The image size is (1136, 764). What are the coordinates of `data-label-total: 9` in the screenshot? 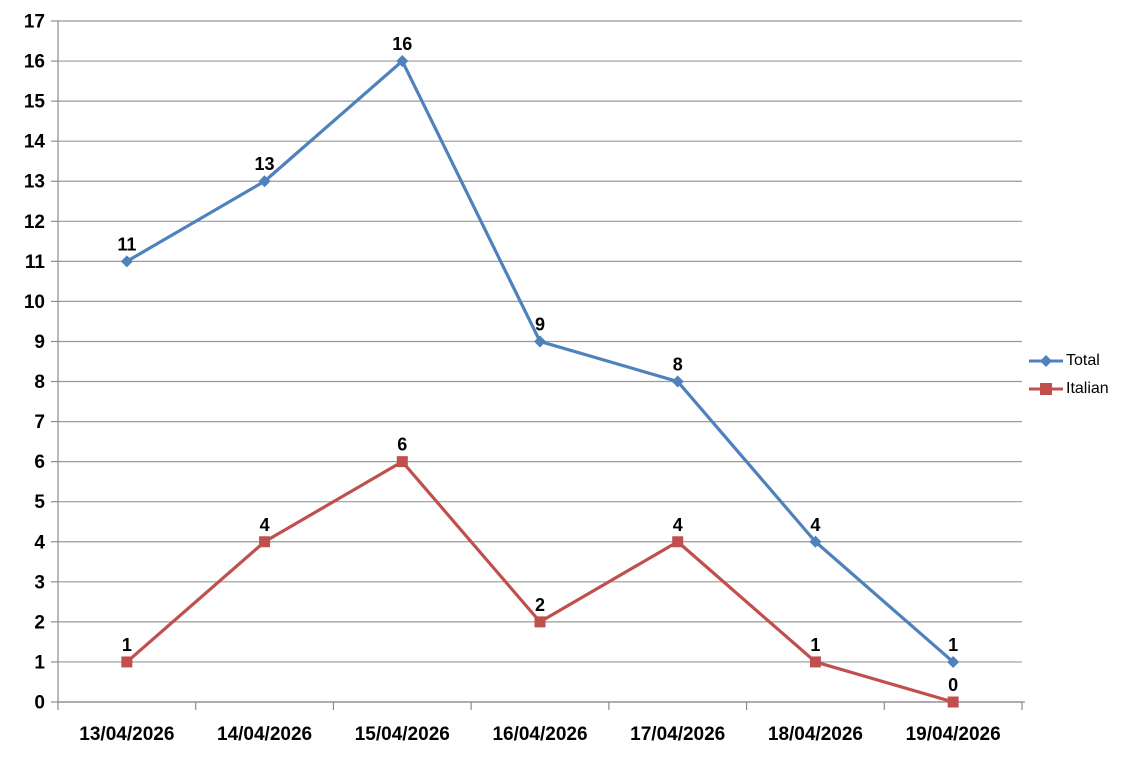 It's located at (540, 324).